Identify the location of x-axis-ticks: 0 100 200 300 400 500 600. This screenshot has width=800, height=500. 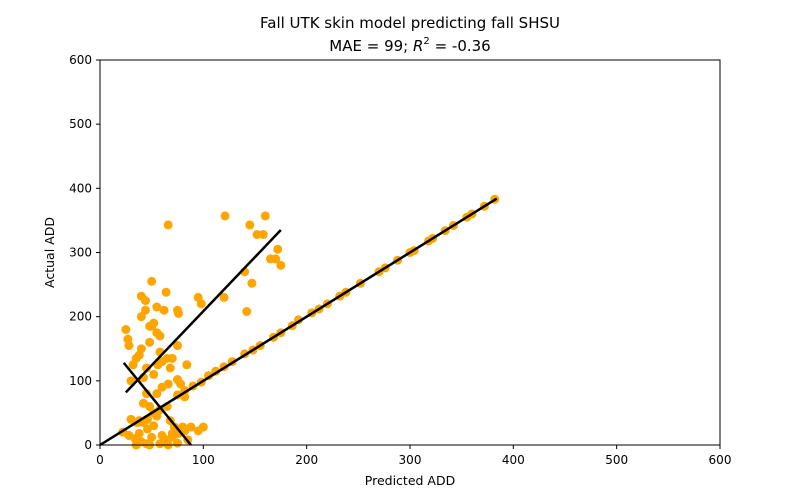
(413, 456).